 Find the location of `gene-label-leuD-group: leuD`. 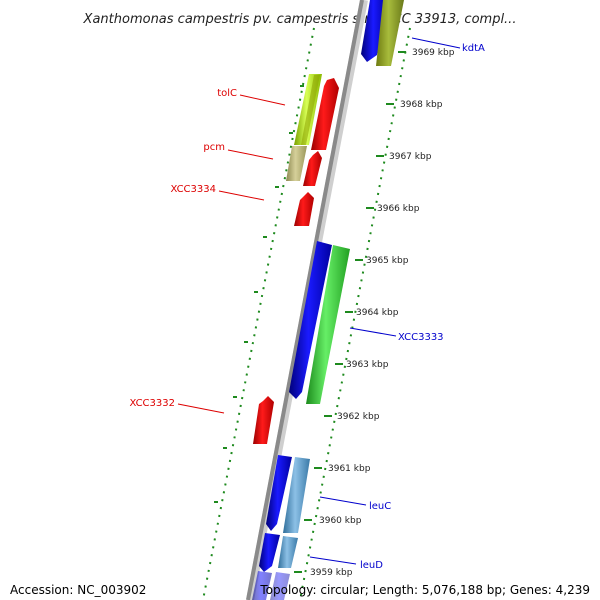

gene-label-leuD-group: leuD is located at coordinates (346, 563).